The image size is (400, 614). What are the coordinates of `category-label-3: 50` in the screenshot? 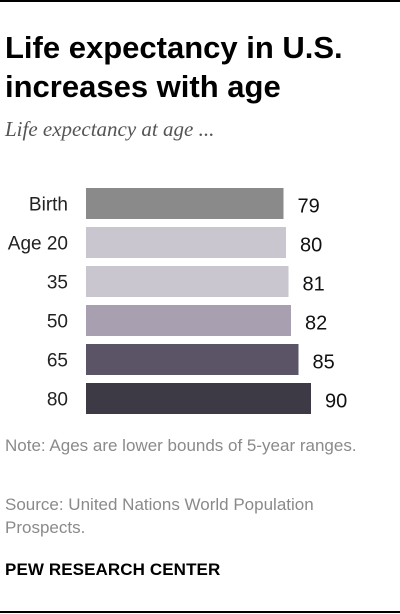 It's located at (57, 322).